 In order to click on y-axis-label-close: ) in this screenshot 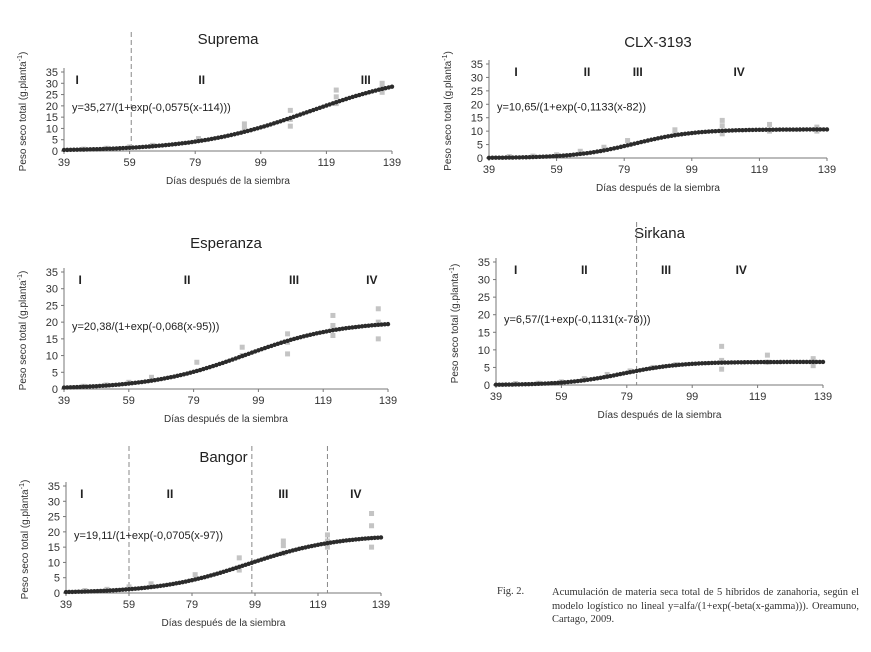, I will do `click(25, 481)`.